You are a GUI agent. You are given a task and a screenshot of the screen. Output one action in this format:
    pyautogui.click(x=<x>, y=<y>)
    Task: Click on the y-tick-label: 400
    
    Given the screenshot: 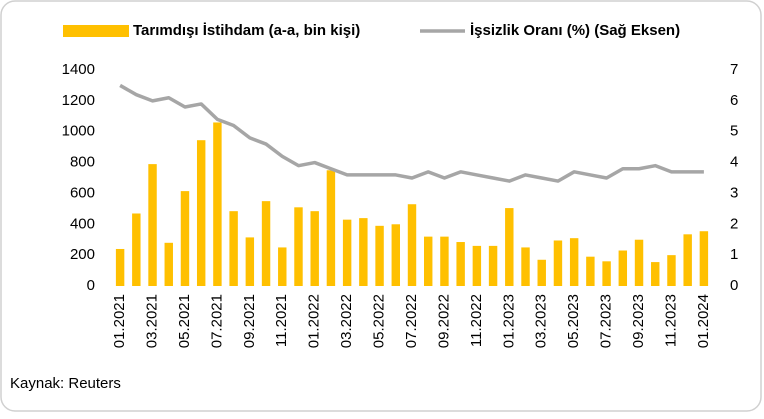 What is the action you would take?
    pyautogui.click(x=82, y=223)
    